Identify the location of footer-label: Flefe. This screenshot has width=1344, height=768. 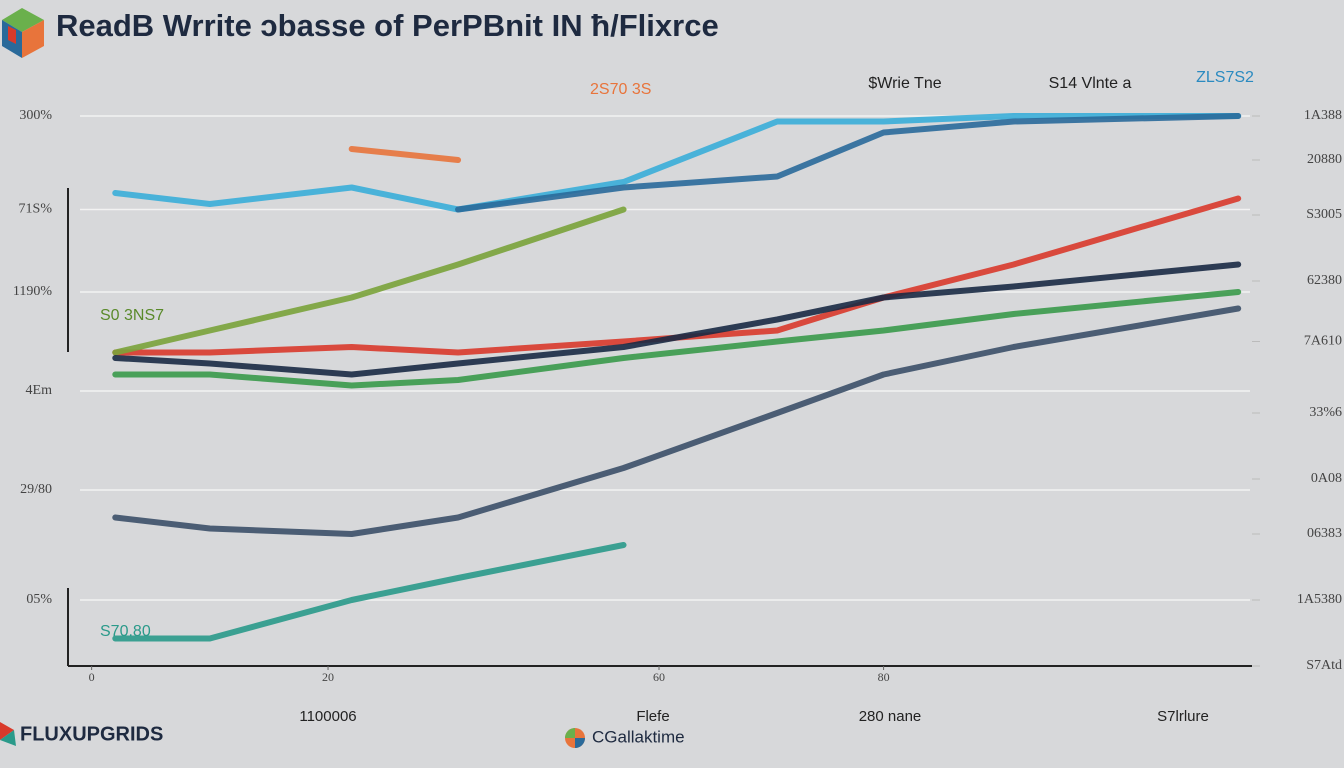
(652, 716).